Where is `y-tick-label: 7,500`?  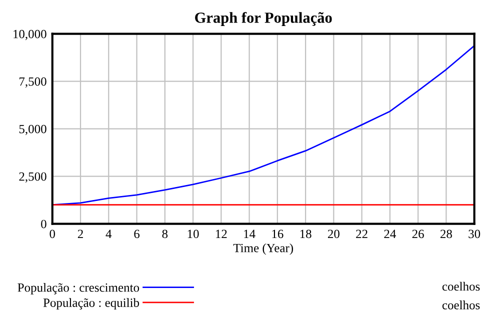
y-tick-label: 7,500 is located at coordinates (33, 82).